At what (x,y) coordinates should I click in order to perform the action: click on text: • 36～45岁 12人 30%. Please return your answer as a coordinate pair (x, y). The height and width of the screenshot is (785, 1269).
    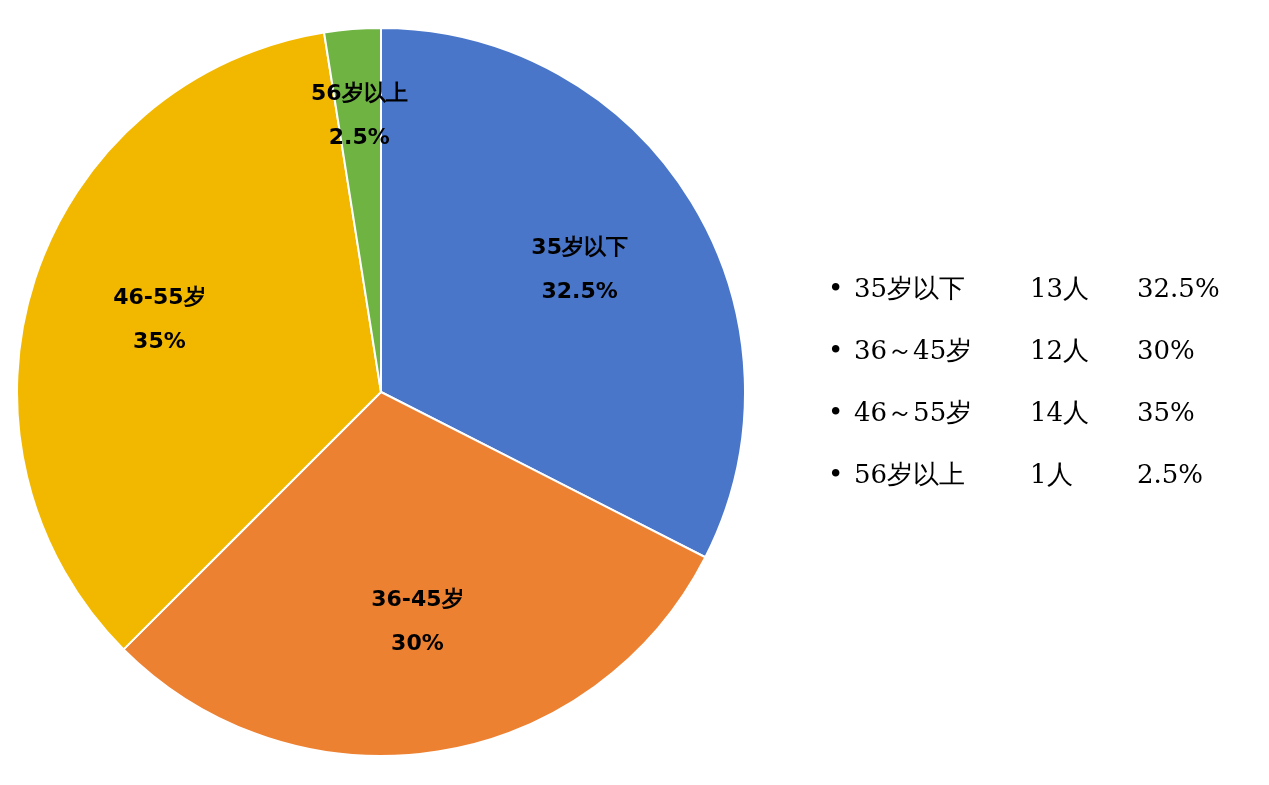
    Looking at the image, I should click on (1011, 350).